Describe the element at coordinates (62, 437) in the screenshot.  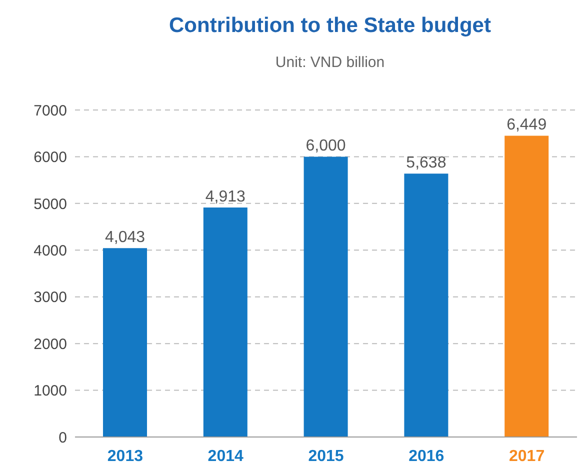
I see `y-tick-label: 0` at that location.